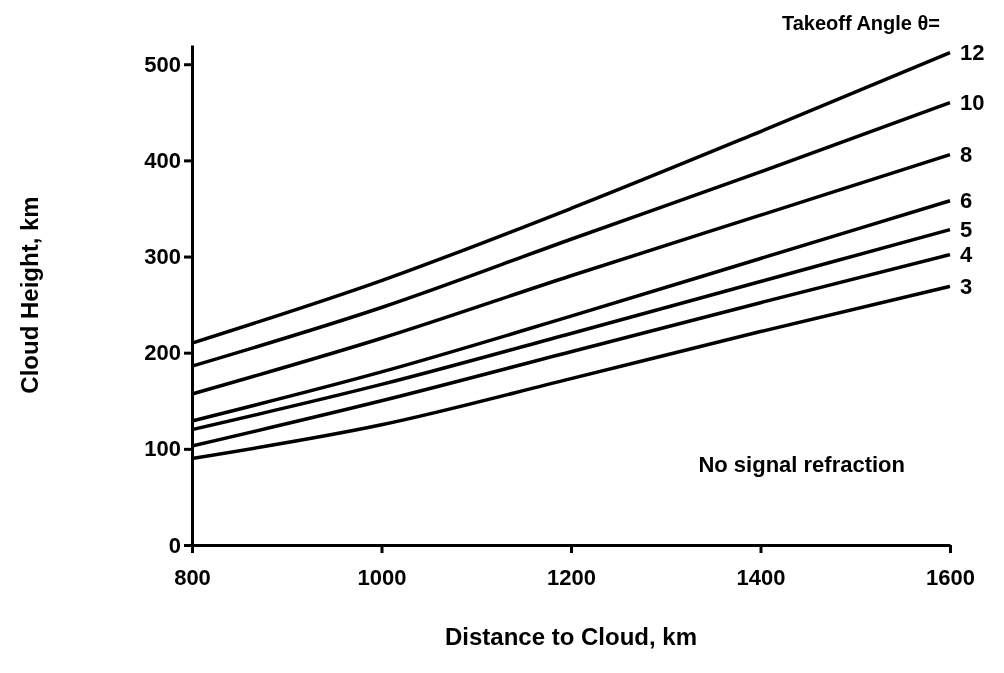  What do you see at coordinates (162, 257) in the screenshot?
I see `y-tick-label: 300` at bounding box center [162, 257].